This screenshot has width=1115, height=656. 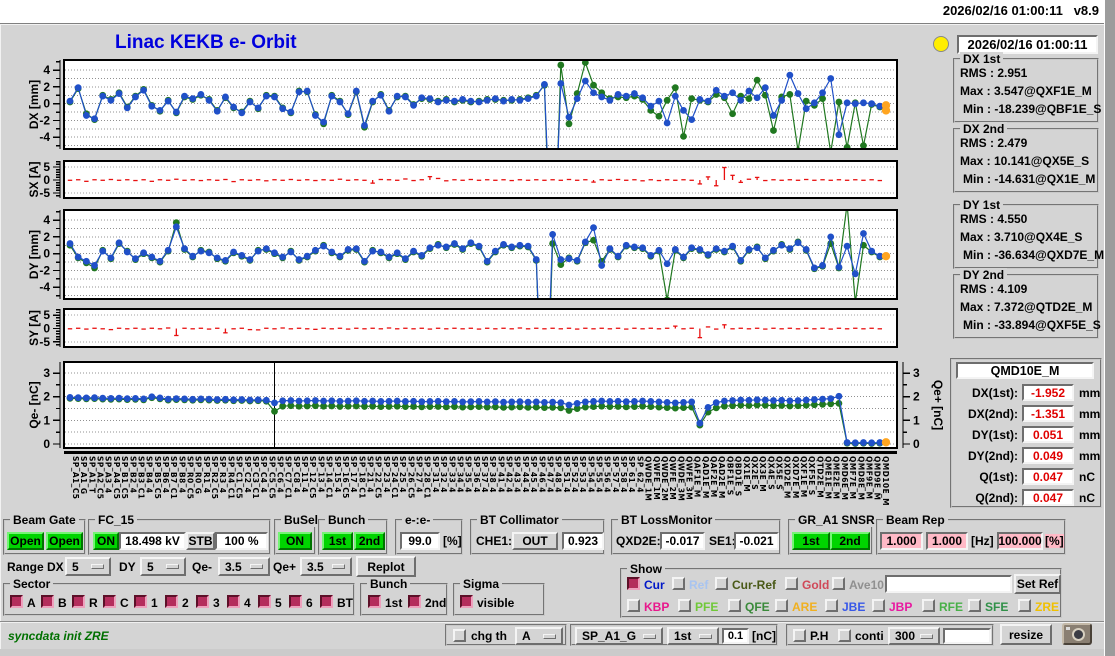 I want to click on busel-on-button: ON, so click(x=295, y=541).